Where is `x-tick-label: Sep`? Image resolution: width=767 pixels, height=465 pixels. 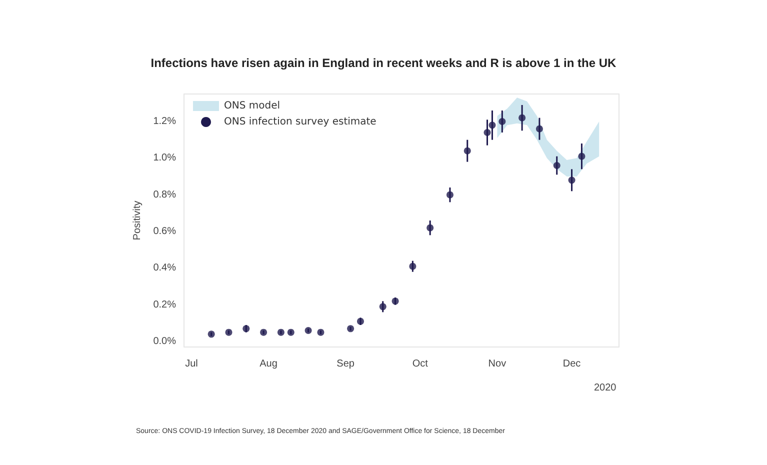
x-tick-label: Sep is located at coordinates (345, 364).